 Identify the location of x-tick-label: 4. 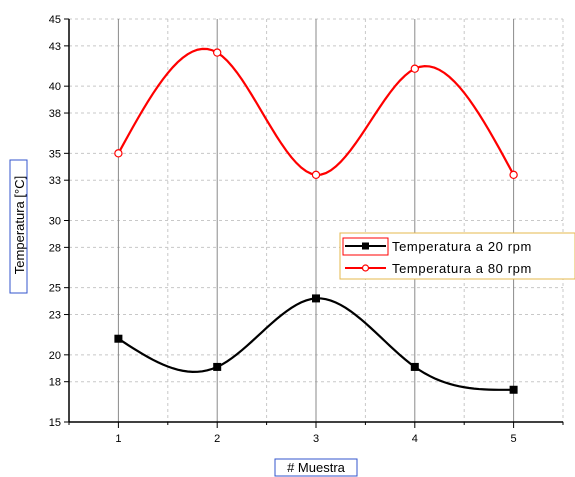
(415, 439).